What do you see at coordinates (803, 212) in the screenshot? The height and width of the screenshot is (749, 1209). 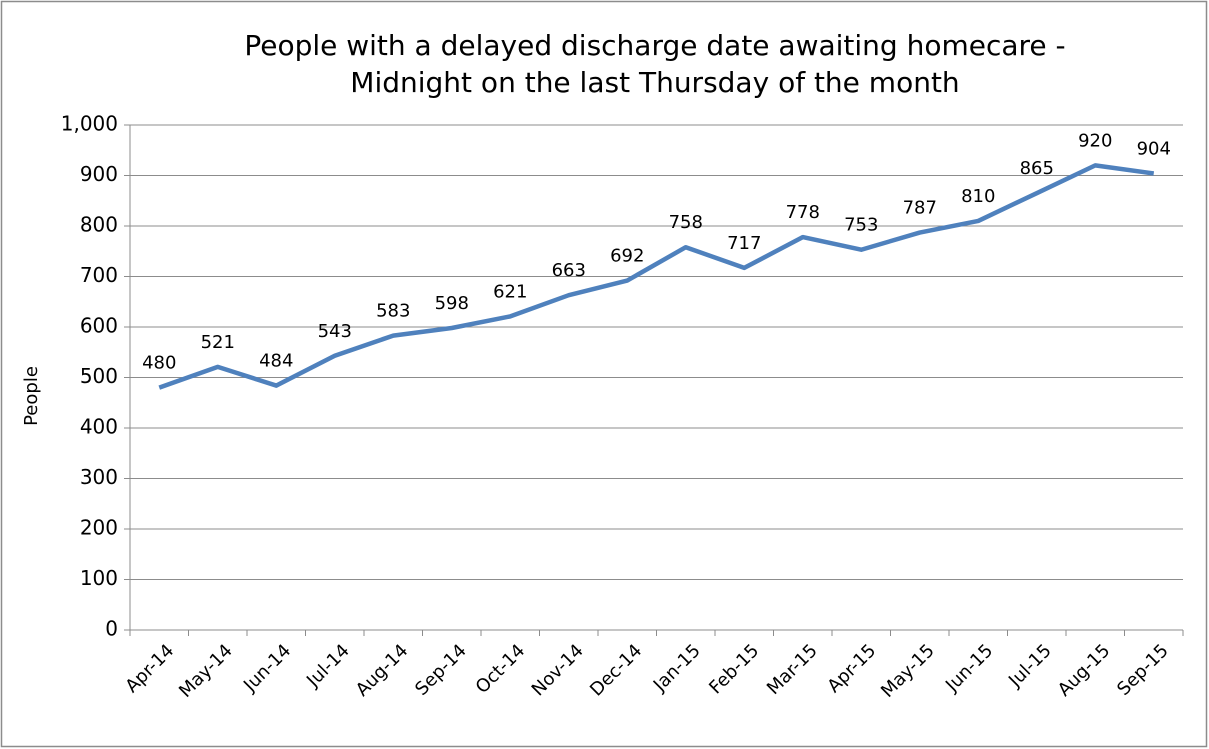 I see `data-label: 778` at bounding box center [803, 212].